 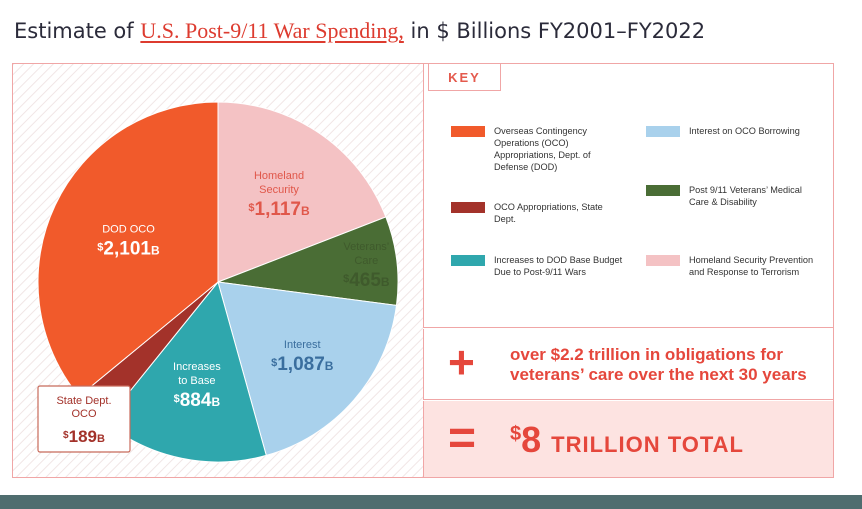 I want to click on slice-value-state-dept: $189B, so click(x=84, y=436).